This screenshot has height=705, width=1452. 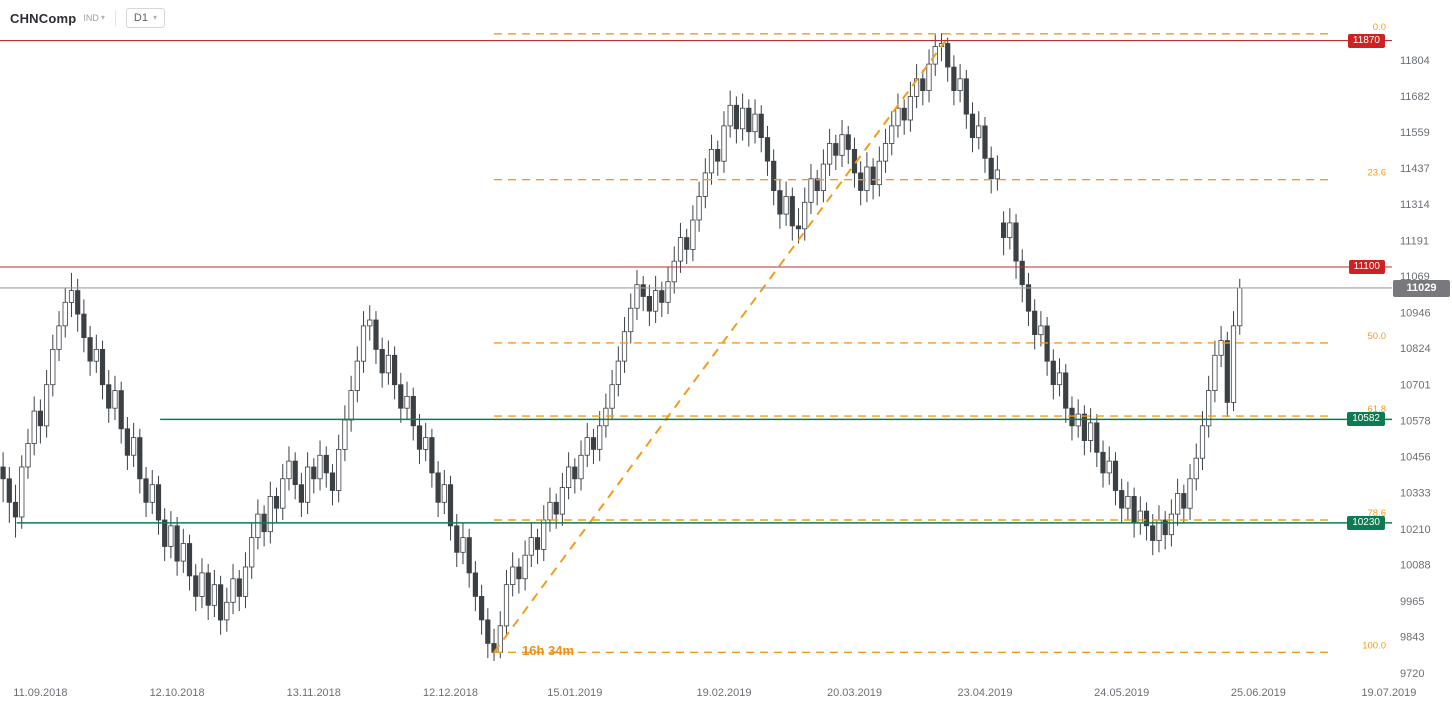 I want to click on date-axis-label: 19.02.2019, so click(x=723, y=693).